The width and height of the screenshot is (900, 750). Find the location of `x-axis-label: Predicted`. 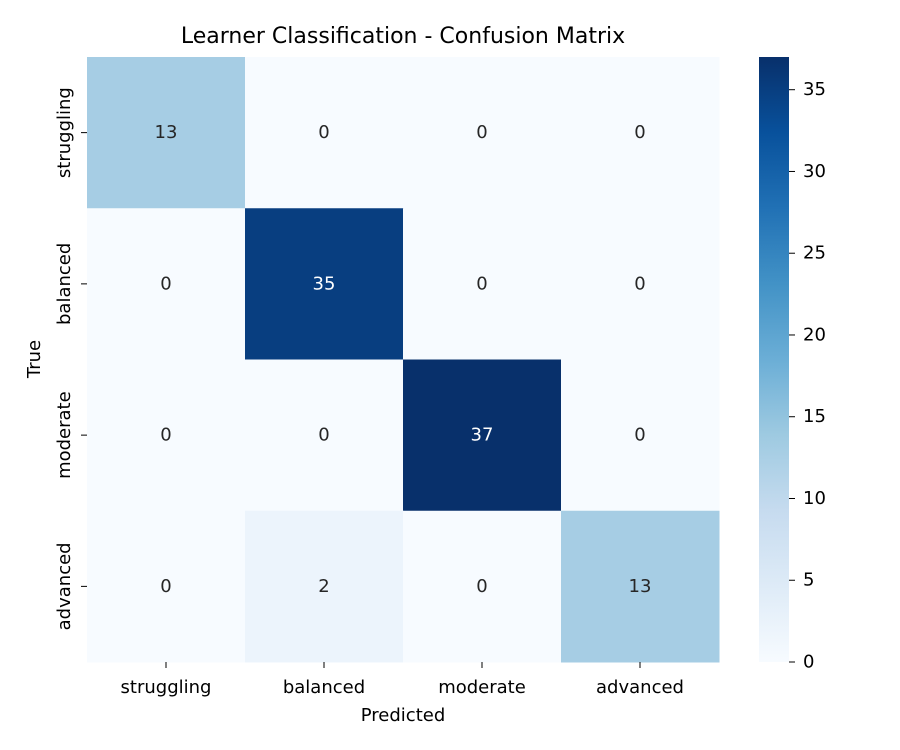

x-axis-label: Predicted is located at coordinates (403, 715).